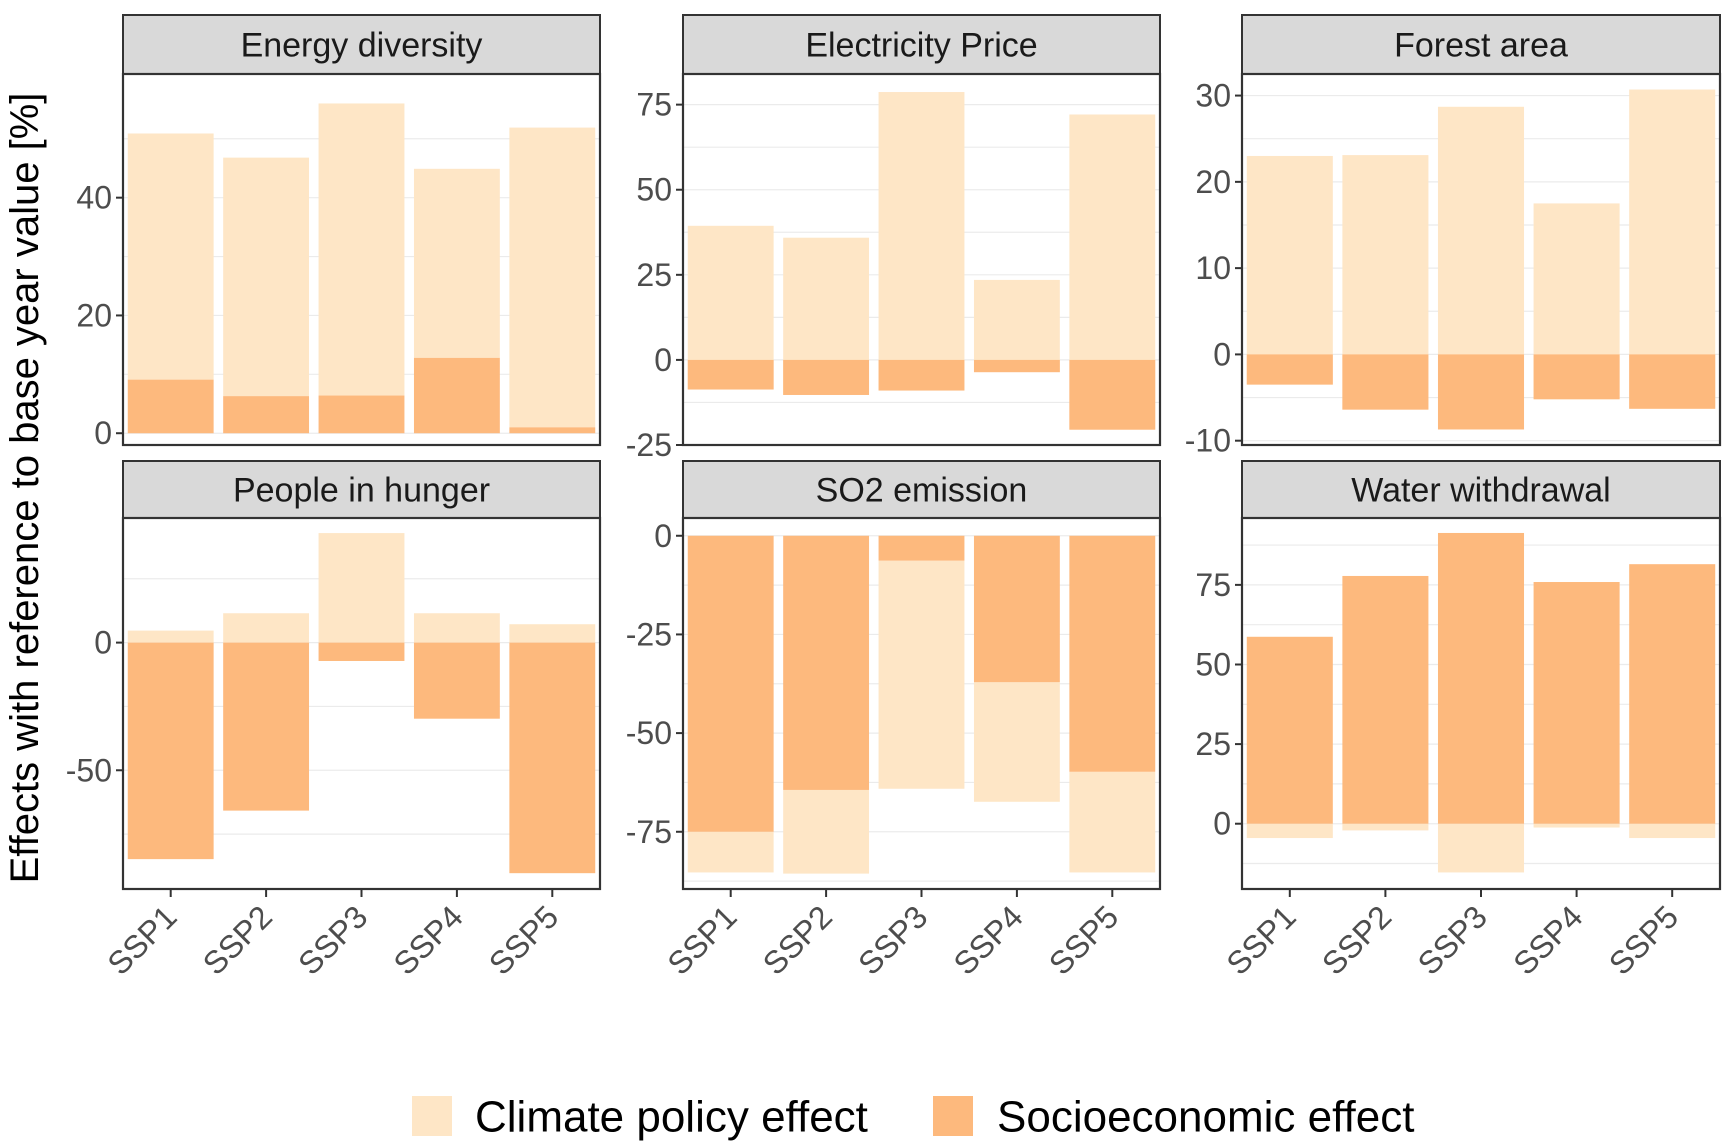 The image size is (1724, 1147). What do you see at coordinates (1205, 1117) in the screenshot?
I see `legend-label-socioeconomic: Socioeconomic effect` at bounding box center [1205, 1117].